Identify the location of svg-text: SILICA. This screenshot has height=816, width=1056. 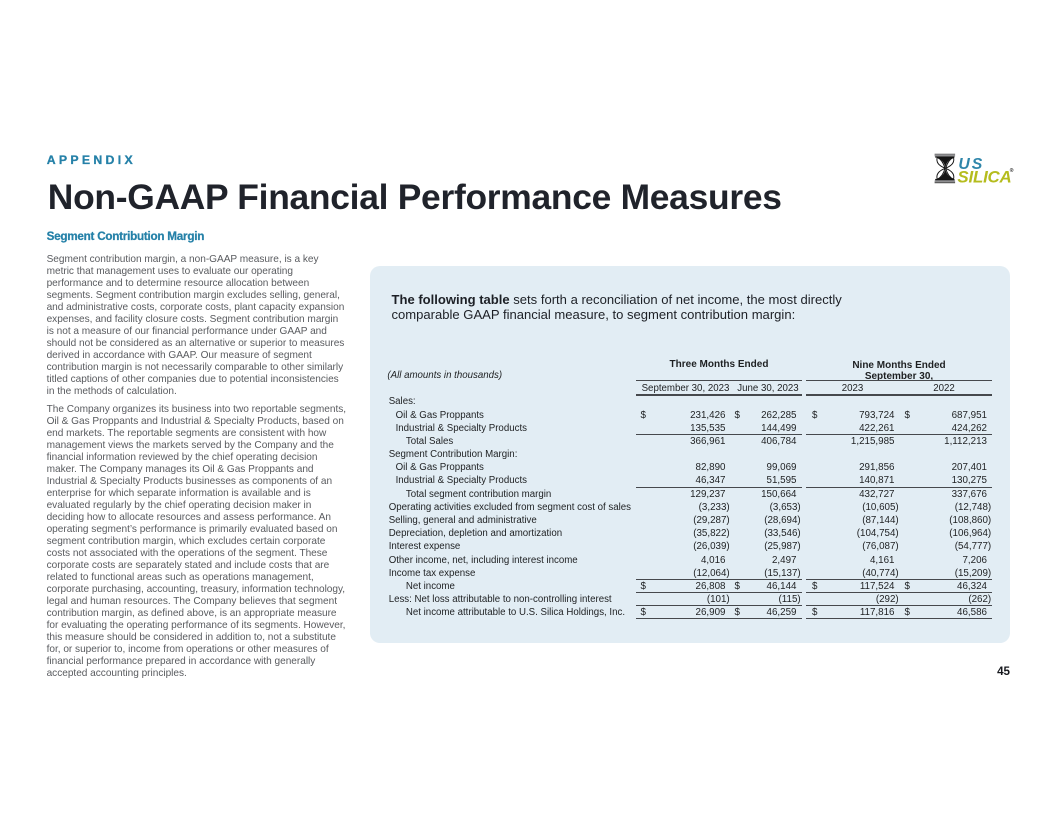
(984, 177).